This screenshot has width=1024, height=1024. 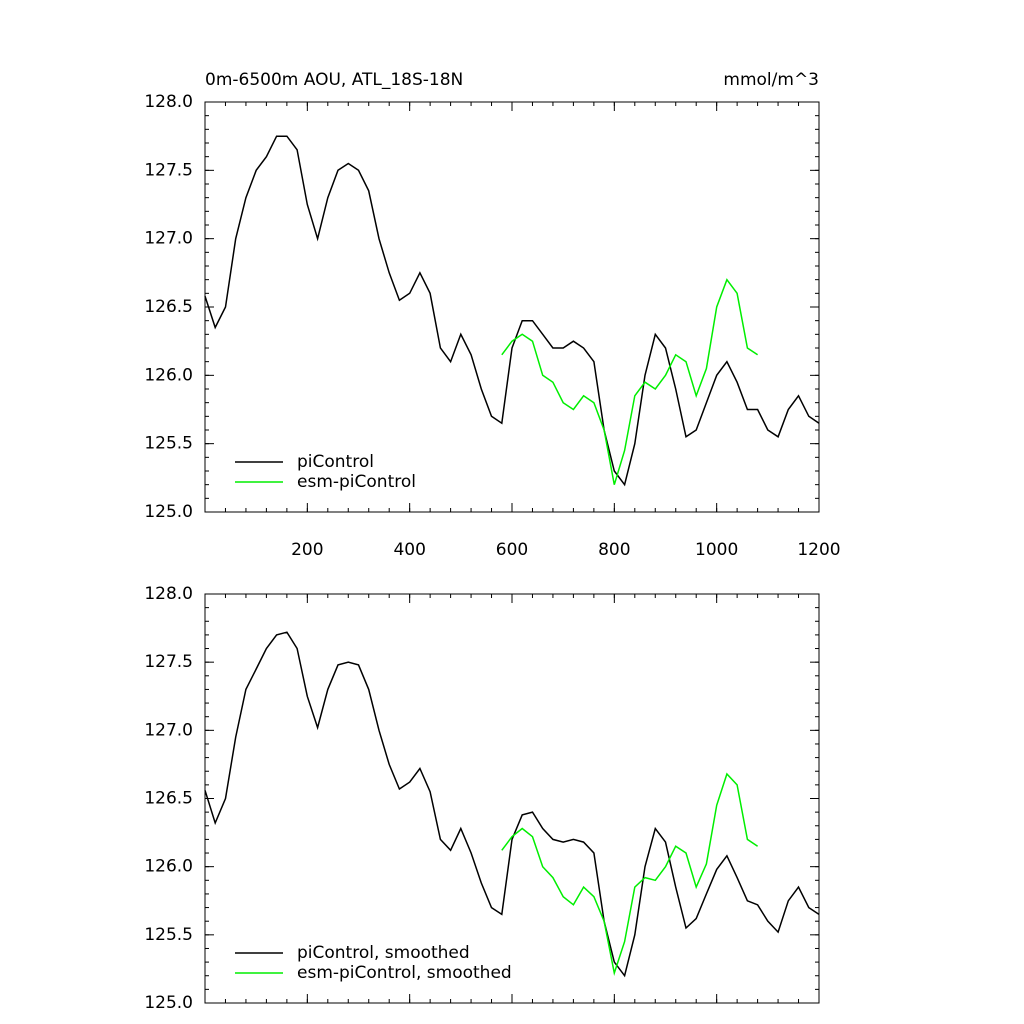 I want to click on x-tick-label: 1000, so click(x=716, y=550).